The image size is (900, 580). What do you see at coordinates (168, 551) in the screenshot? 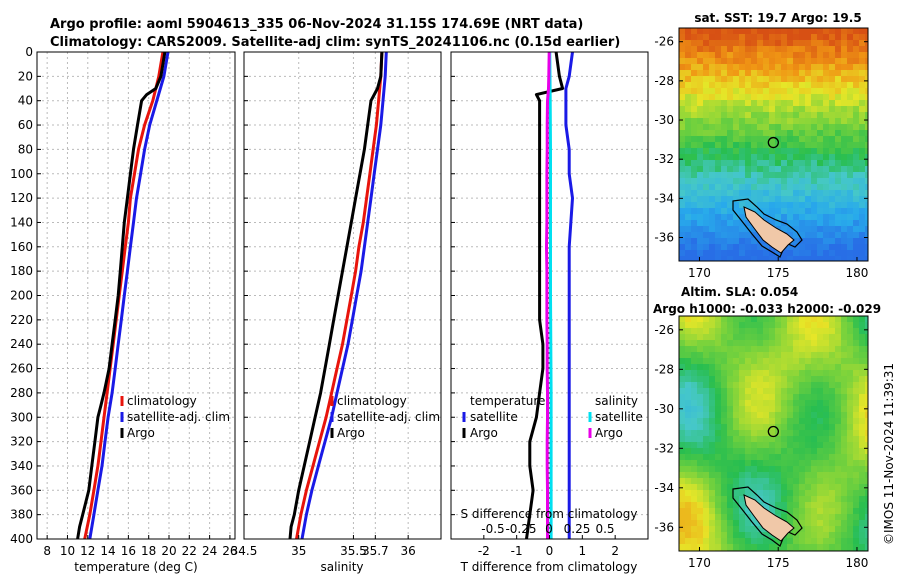
I see `temp-xtick-label-6: 20` at bounding box center [168, 551].